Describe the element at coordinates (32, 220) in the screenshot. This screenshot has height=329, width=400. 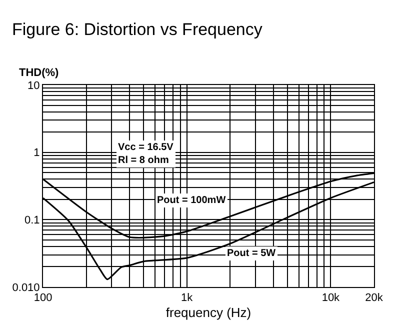
I see `y-tick-label: 0.1` at that location.